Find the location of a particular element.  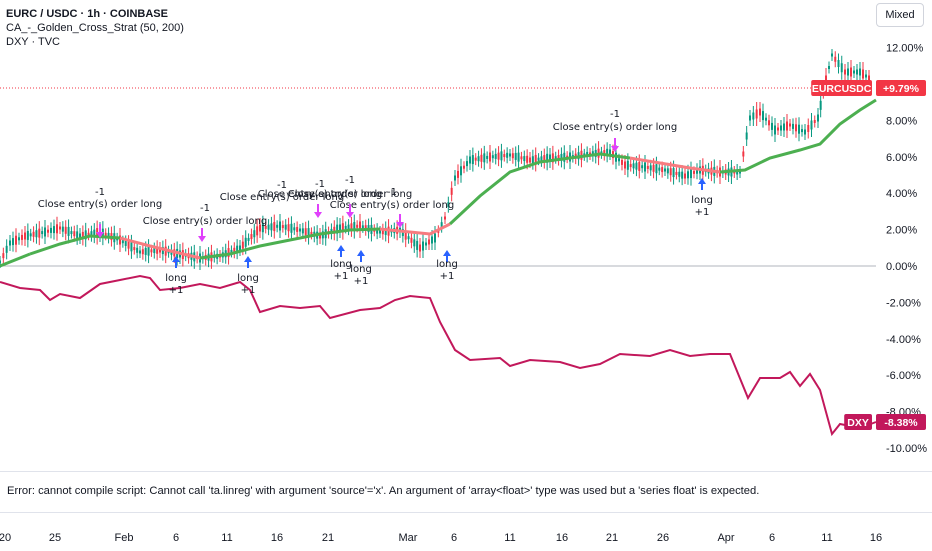

ma-segment-down is located at coordinates (160, 248).